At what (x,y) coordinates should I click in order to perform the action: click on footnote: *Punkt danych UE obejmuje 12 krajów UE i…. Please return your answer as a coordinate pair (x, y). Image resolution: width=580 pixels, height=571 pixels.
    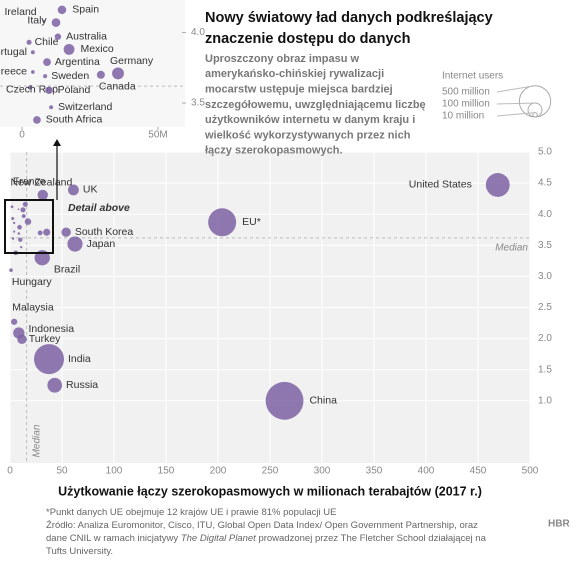
    Looking at the image, I should click on (306, 532).